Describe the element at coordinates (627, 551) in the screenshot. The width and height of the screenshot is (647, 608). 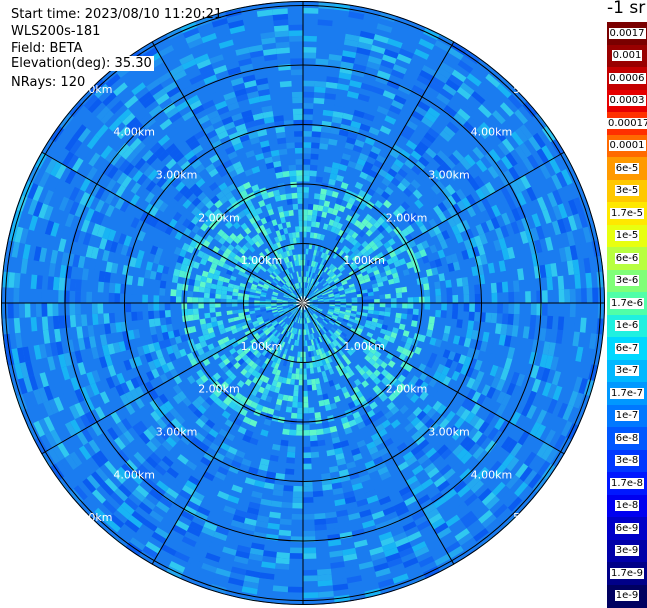
I see `colorbar-label: 3e-9` at that location.